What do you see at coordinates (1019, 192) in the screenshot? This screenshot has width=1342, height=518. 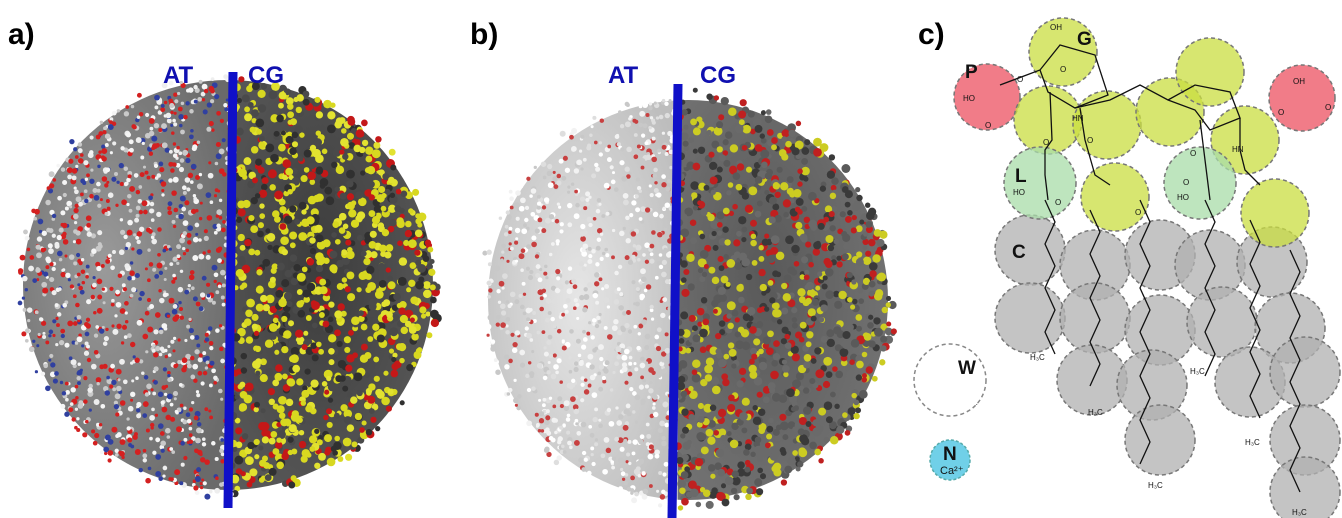 I see `atom-label: HO` at bounding box center [1019, 192].